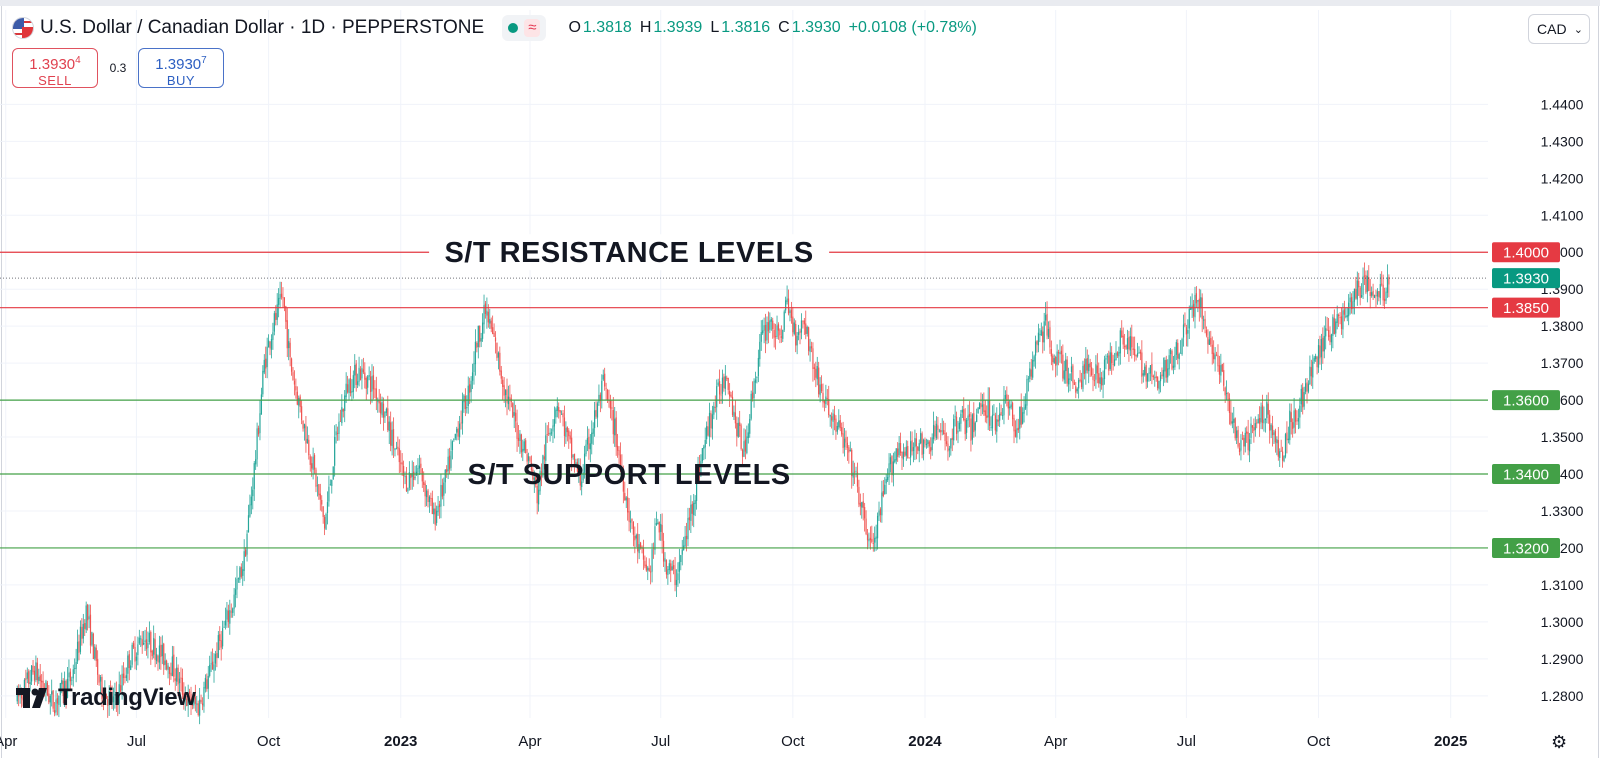 The width and height of the screenshot is (1600, 758). Describe the element at coordinates (1559, 29) in the screenshot. I see `currency-select: CAD ⌄` at that location.